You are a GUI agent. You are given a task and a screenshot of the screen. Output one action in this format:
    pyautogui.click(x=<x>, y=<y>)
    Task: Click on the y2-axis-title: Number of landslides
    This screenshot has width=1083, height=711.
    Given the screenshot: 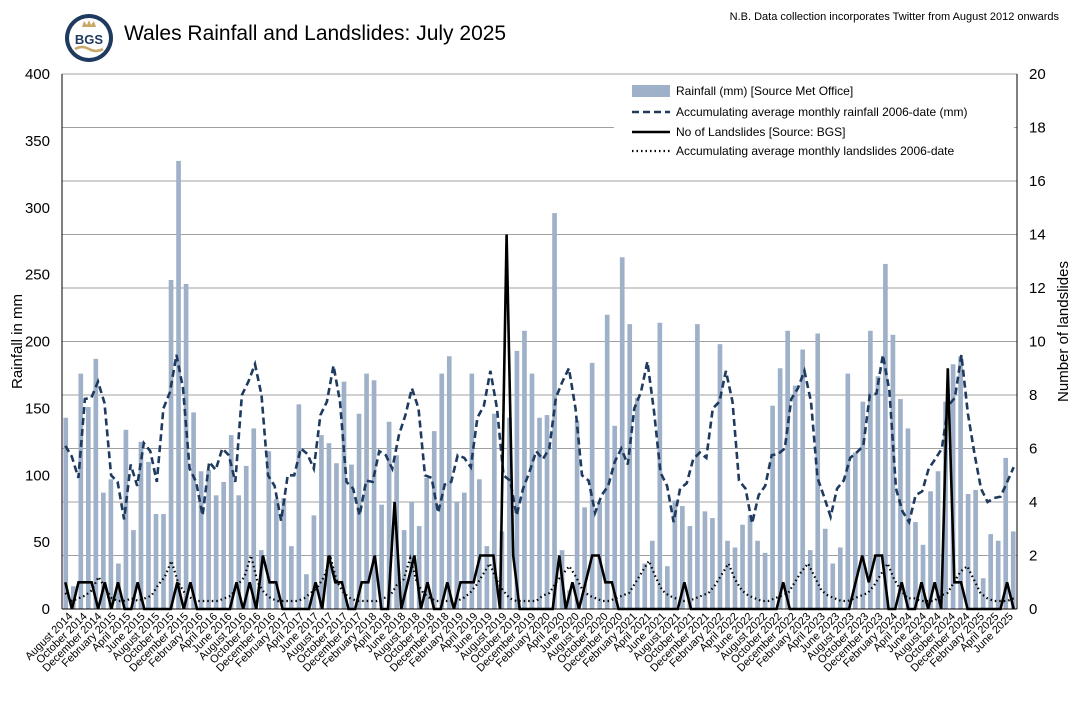 What is the action you would take?
    pyautogui.click(x=1063, y=331)
    